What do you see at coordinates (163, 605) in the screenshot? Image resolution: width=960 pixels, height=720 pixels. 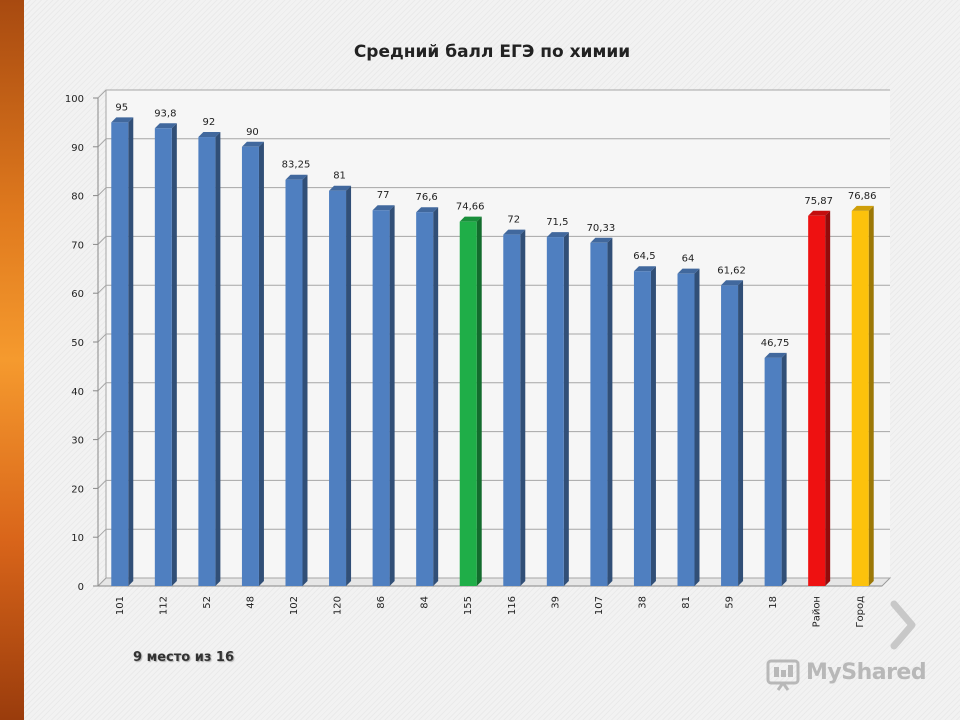 I see `x-tick-label: 112` at bounding box center [163, 605].